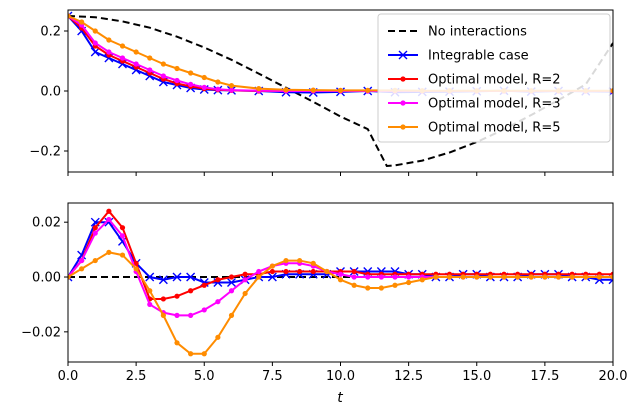  I want to click on x-tick-label: 2.5, so click(136, 376).